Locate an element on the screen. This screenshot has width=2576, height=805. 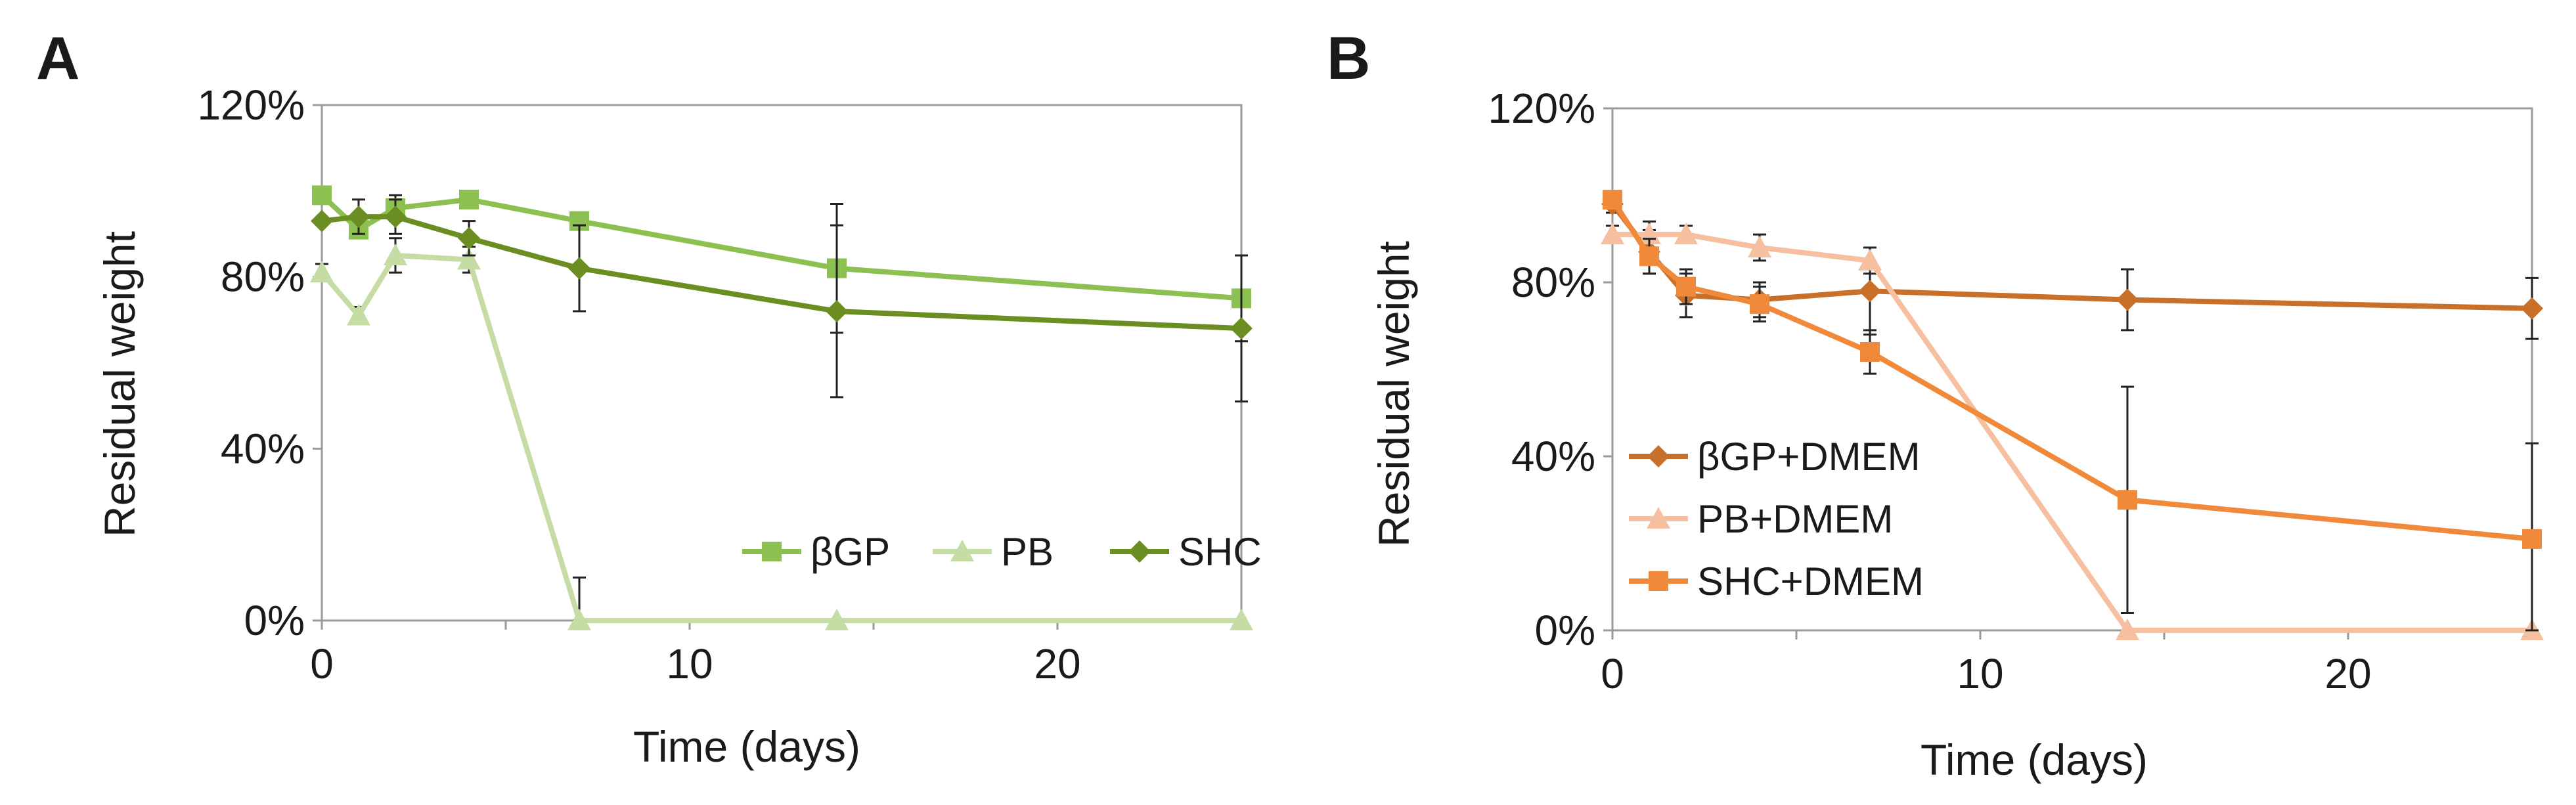
panel-b-y-tick-label: 80% is located at coordinates (1553, 282).